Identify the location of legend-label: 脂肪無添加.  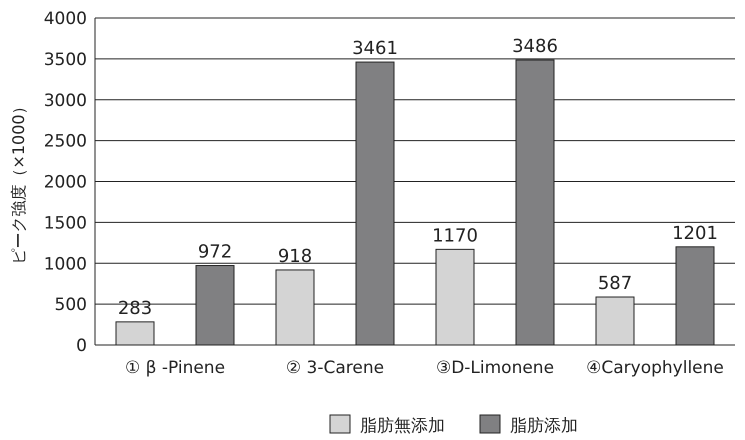
(402, 426).